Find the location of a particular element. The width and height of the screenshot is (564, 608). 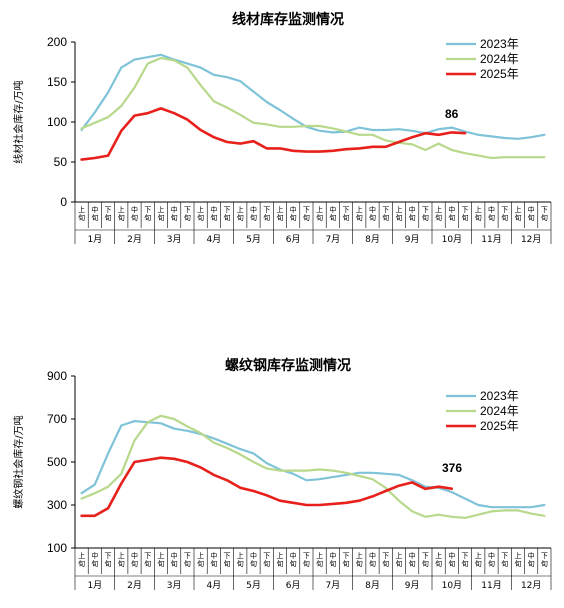

chart-title: 线材库存监测情况 is located at coordinates (288, 19).